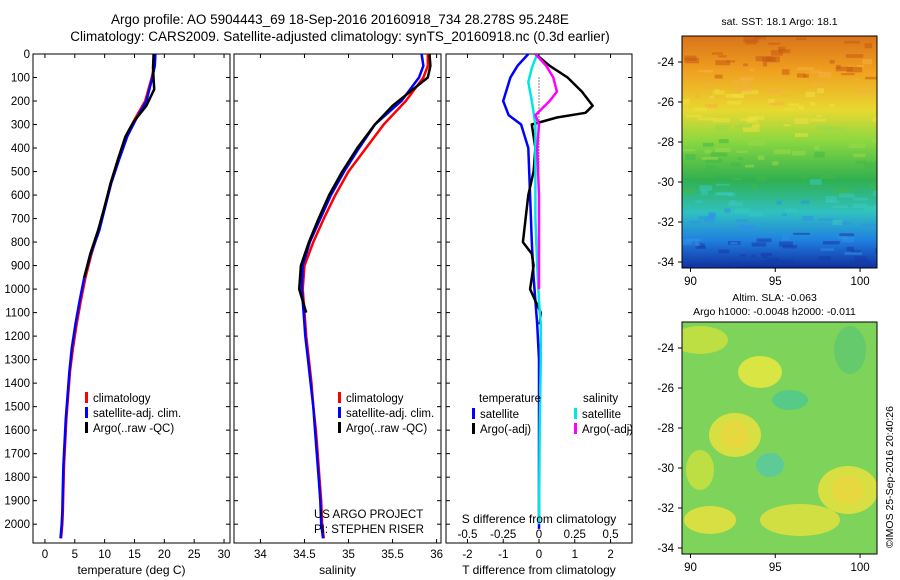  I want to click on legend-label: satellite-adj. clim., so click(137, 414).